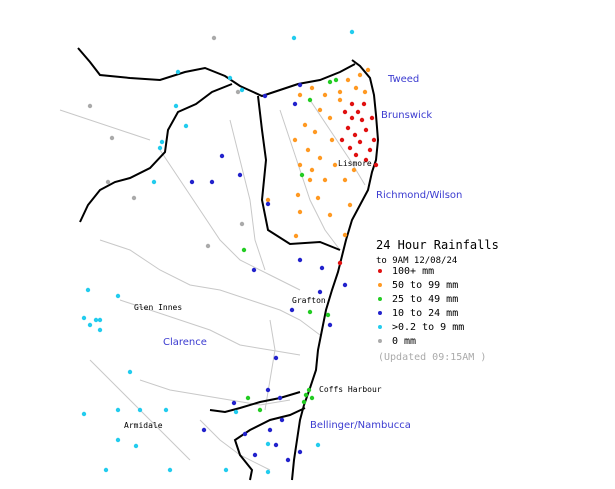 The height and width of the screenshot is (489, 615). I want to click on town-label: Armidale, so click(143, 425).